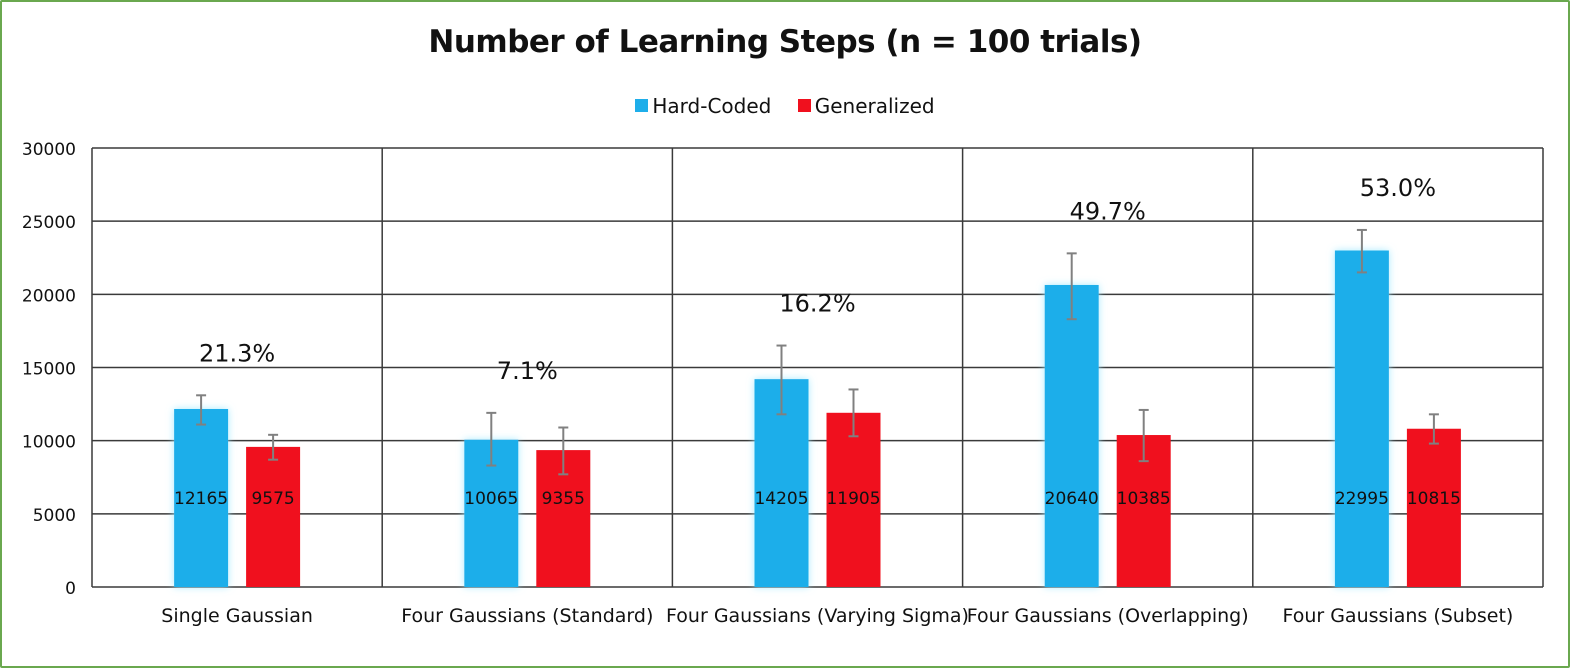 The height and width of the screenshot is (668, 1570). Describe the element at coordinates (1362, 499) in the screenshot. I see `data-label: 22995` at that location.